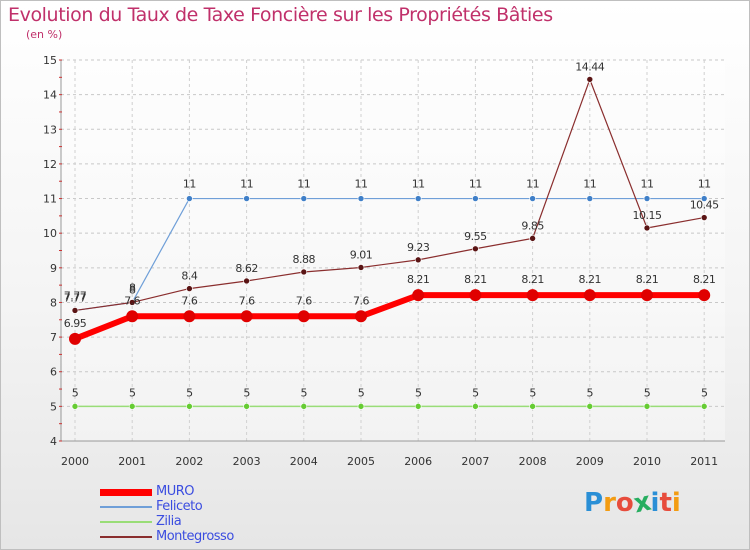 This screenshot has height=550, width=750. Describe the element at coordinates (53, 302) in the screenshot. I see `y-tick-label: 8` at that location.